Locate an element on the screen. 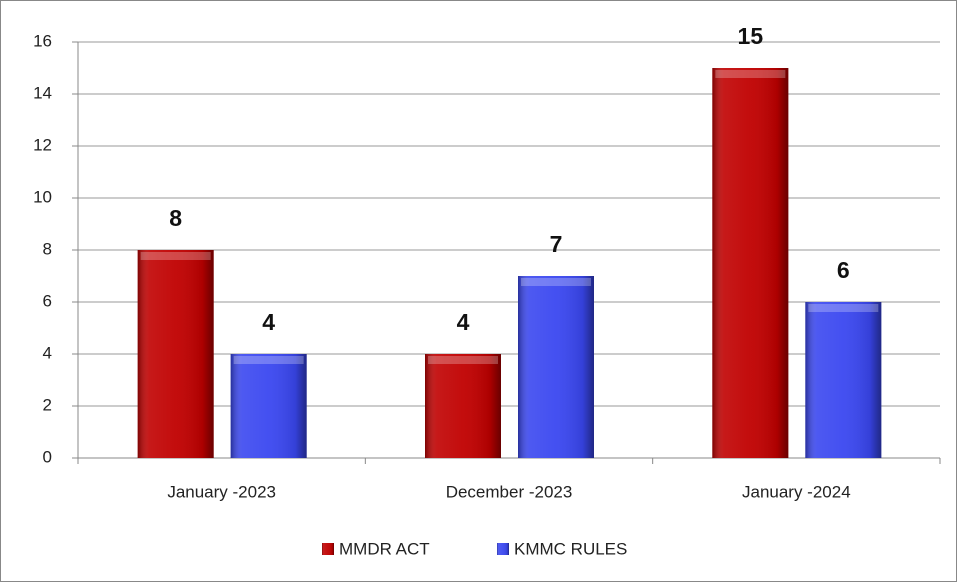 This screenshot has width=957, height=582. x-tick-label: January -2024 is located at coordinates (796, 491).